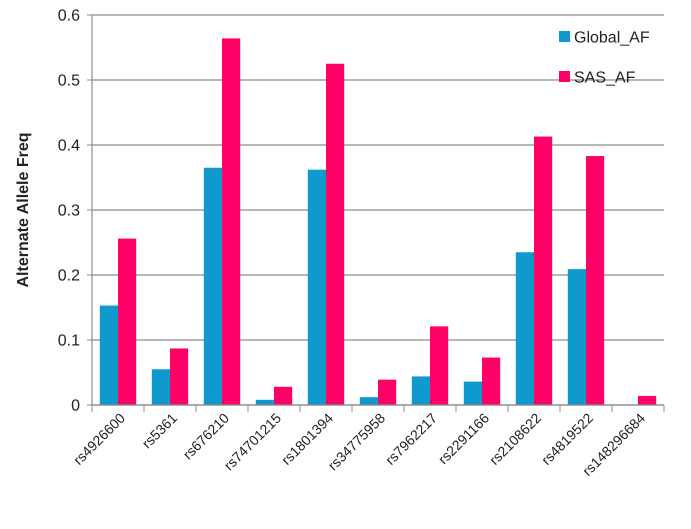  Describe the element at coordinates (69, 16) in the screenshot. I see `y-tick-label: 0.6` at that location.